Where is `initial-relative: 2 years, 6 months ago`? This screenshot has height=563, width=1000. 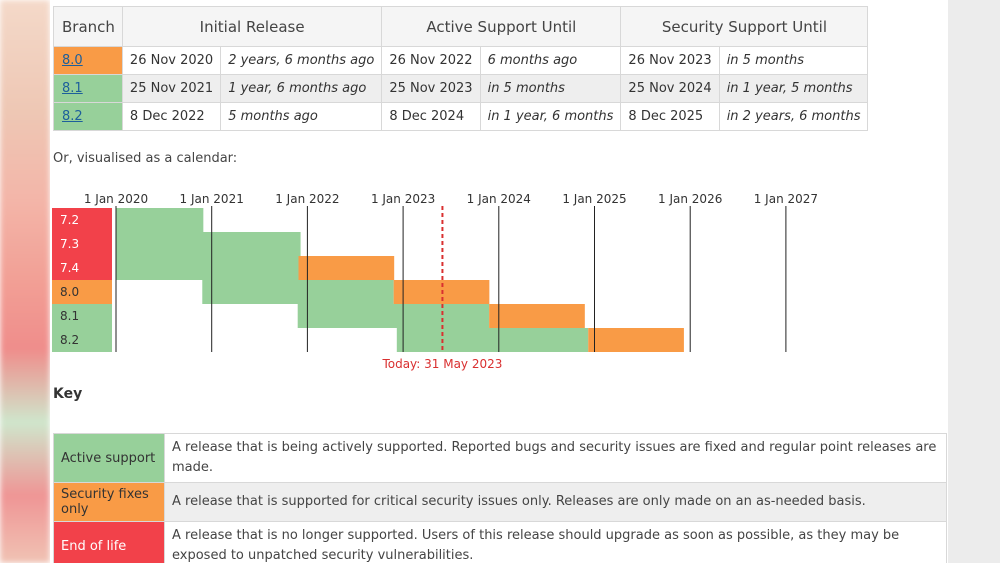 initial-relative: 2 years, 6 months ago is located at coordinates (301, 60).